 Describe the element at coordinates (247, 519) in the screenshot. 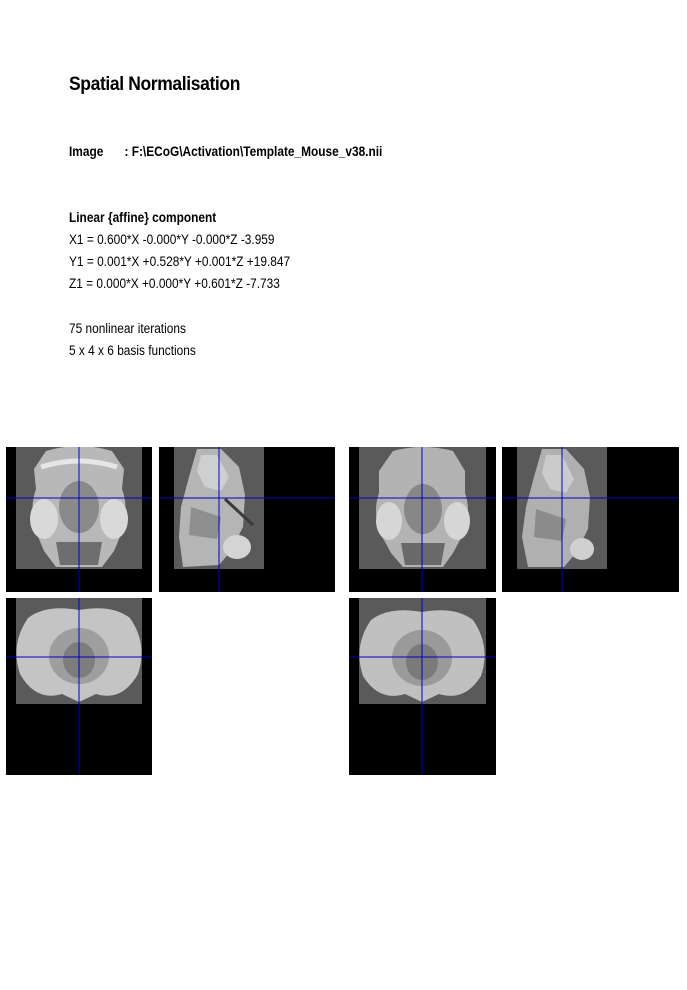

I see `template-sagittal-view` at that location.